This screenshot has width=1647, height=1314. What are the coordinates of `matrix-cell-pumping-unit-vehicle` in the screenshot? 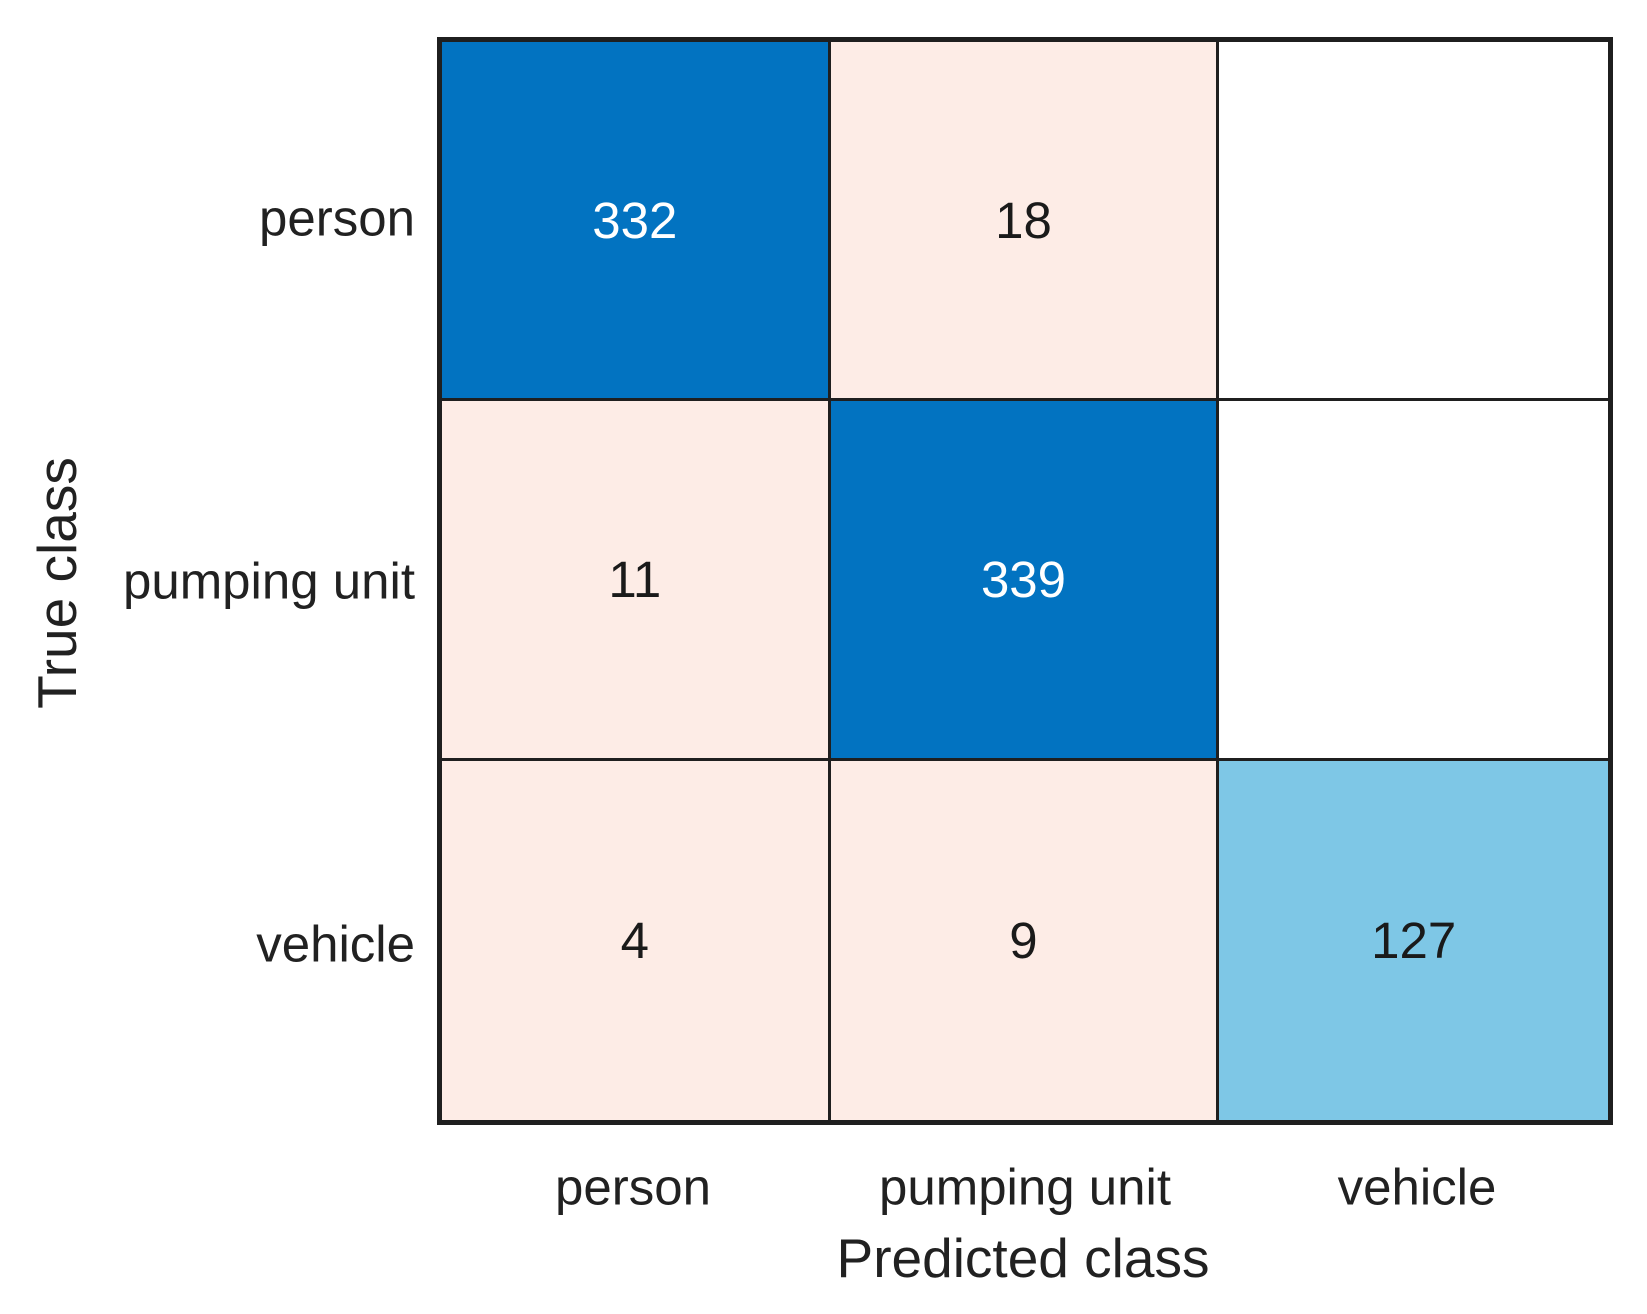 It's located at (1413, 581).